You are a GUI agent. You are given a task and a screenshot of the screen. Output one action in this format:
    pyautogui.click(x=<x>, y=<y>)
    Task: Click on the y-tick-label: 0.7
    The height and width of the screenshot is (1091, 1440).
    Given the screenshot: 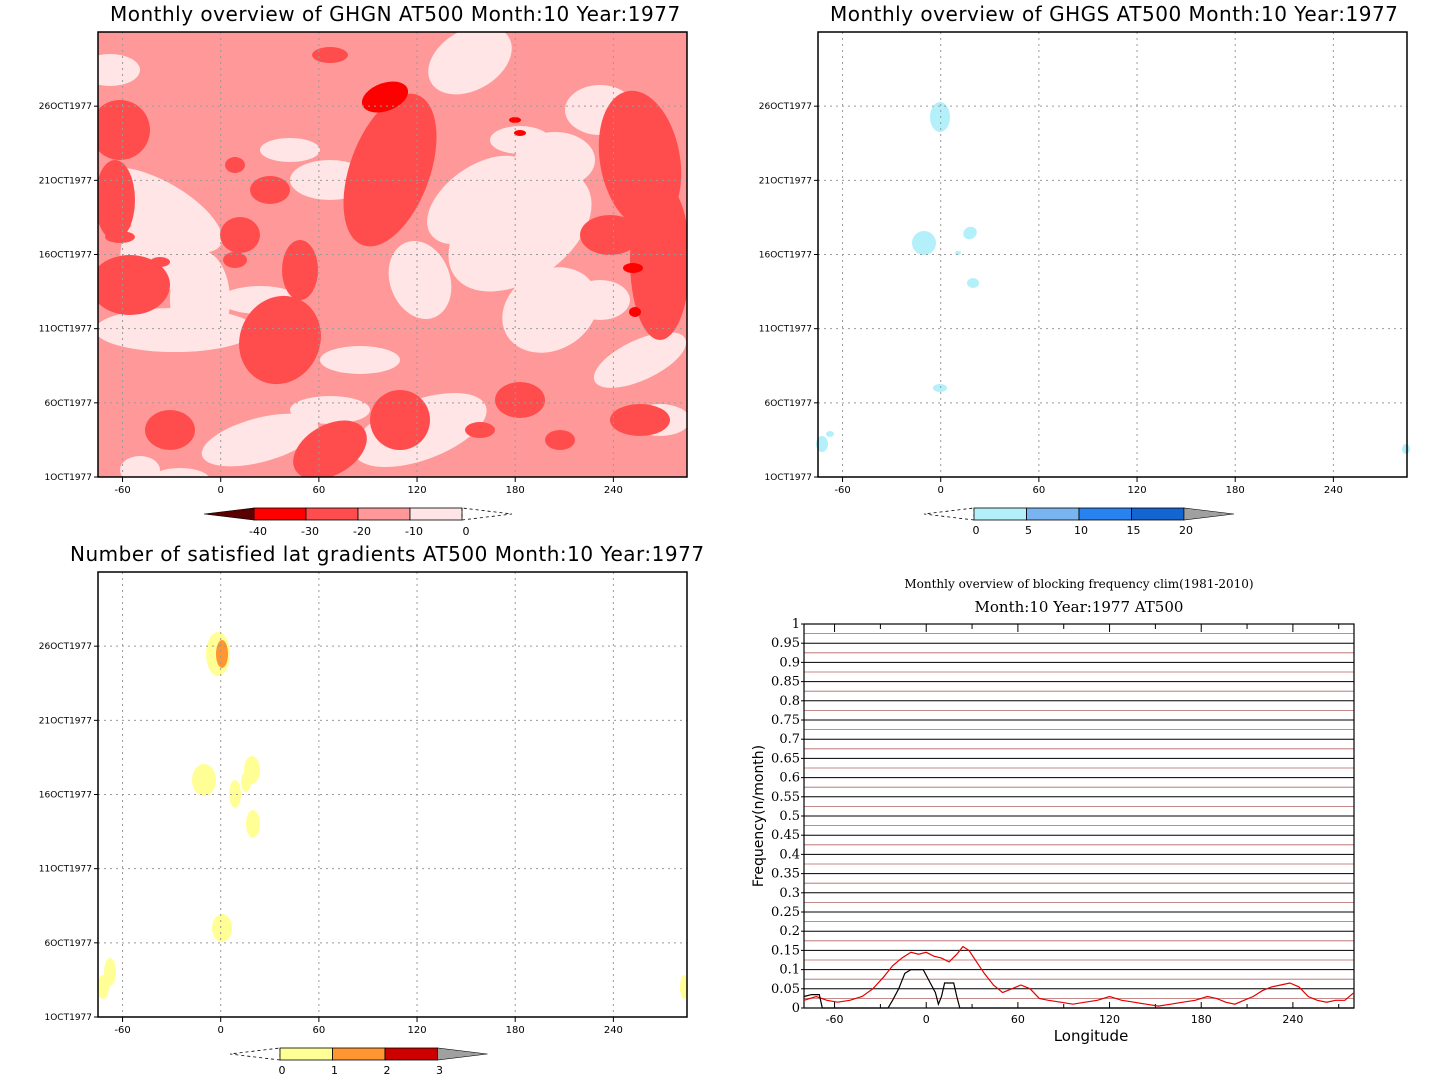 What is the action you would take?
    pyautogui.click(x=789, y=739)
    